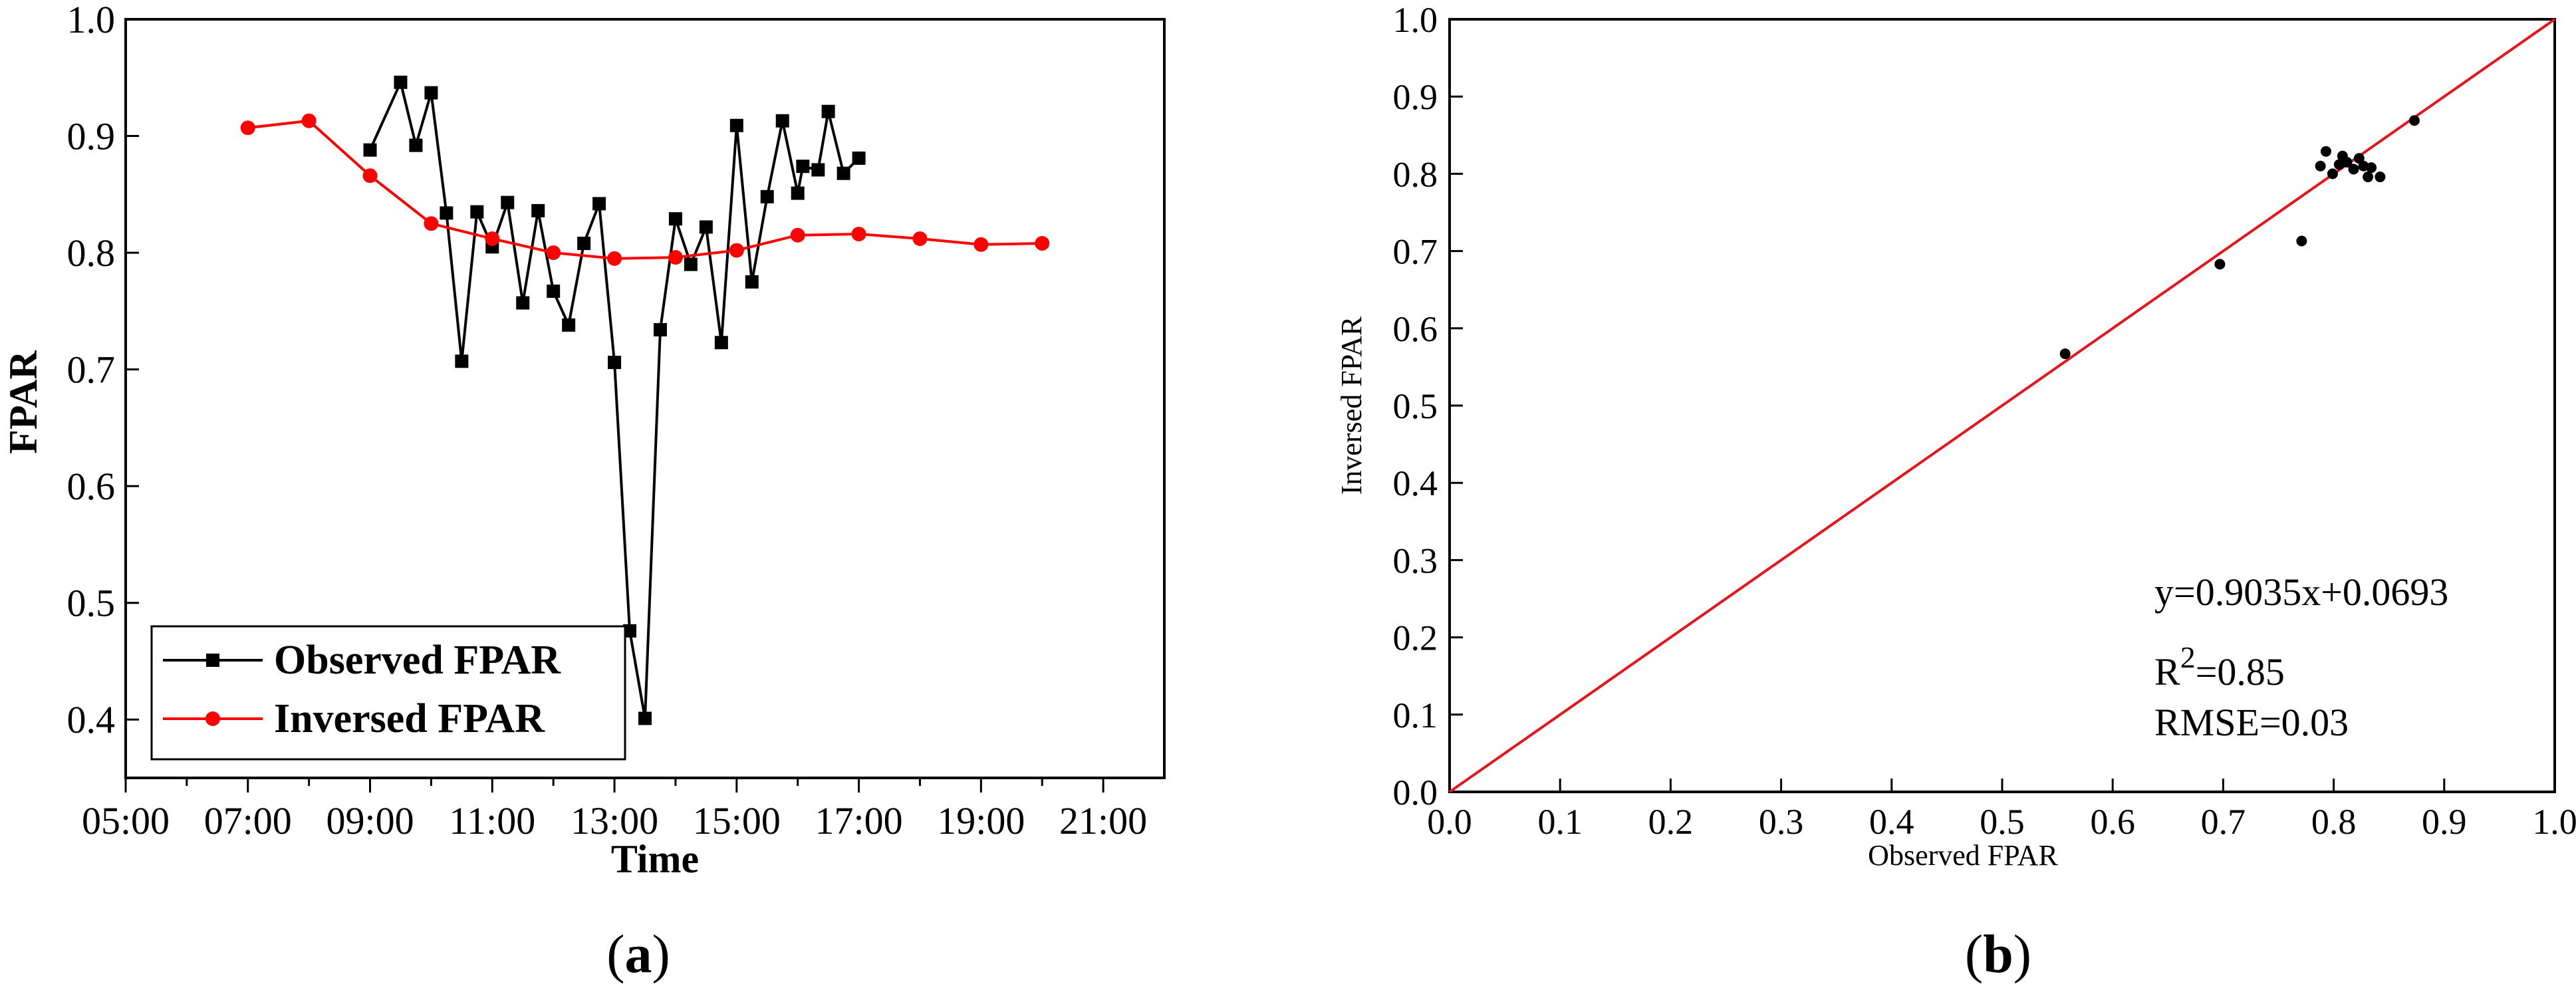  Describe the element at coordinates (213, 660) in the screenshot. I see `legend-observed-swatch` at that location.